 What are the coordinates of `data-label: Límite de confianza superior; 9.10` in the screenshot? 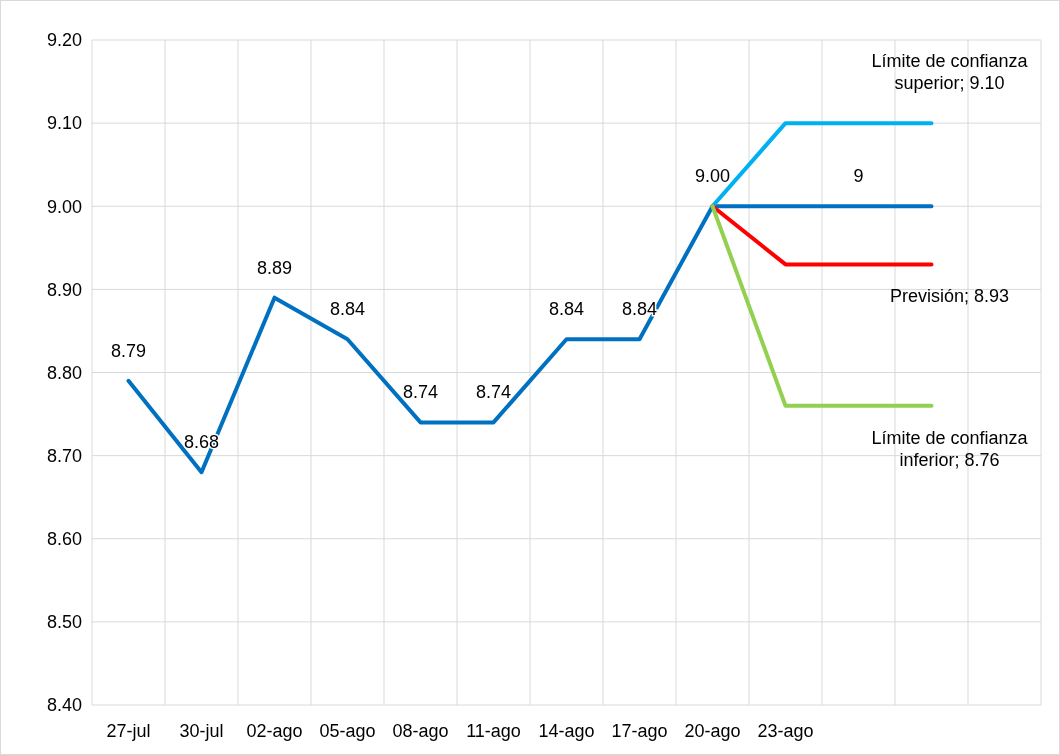 It's located at (950, 72).